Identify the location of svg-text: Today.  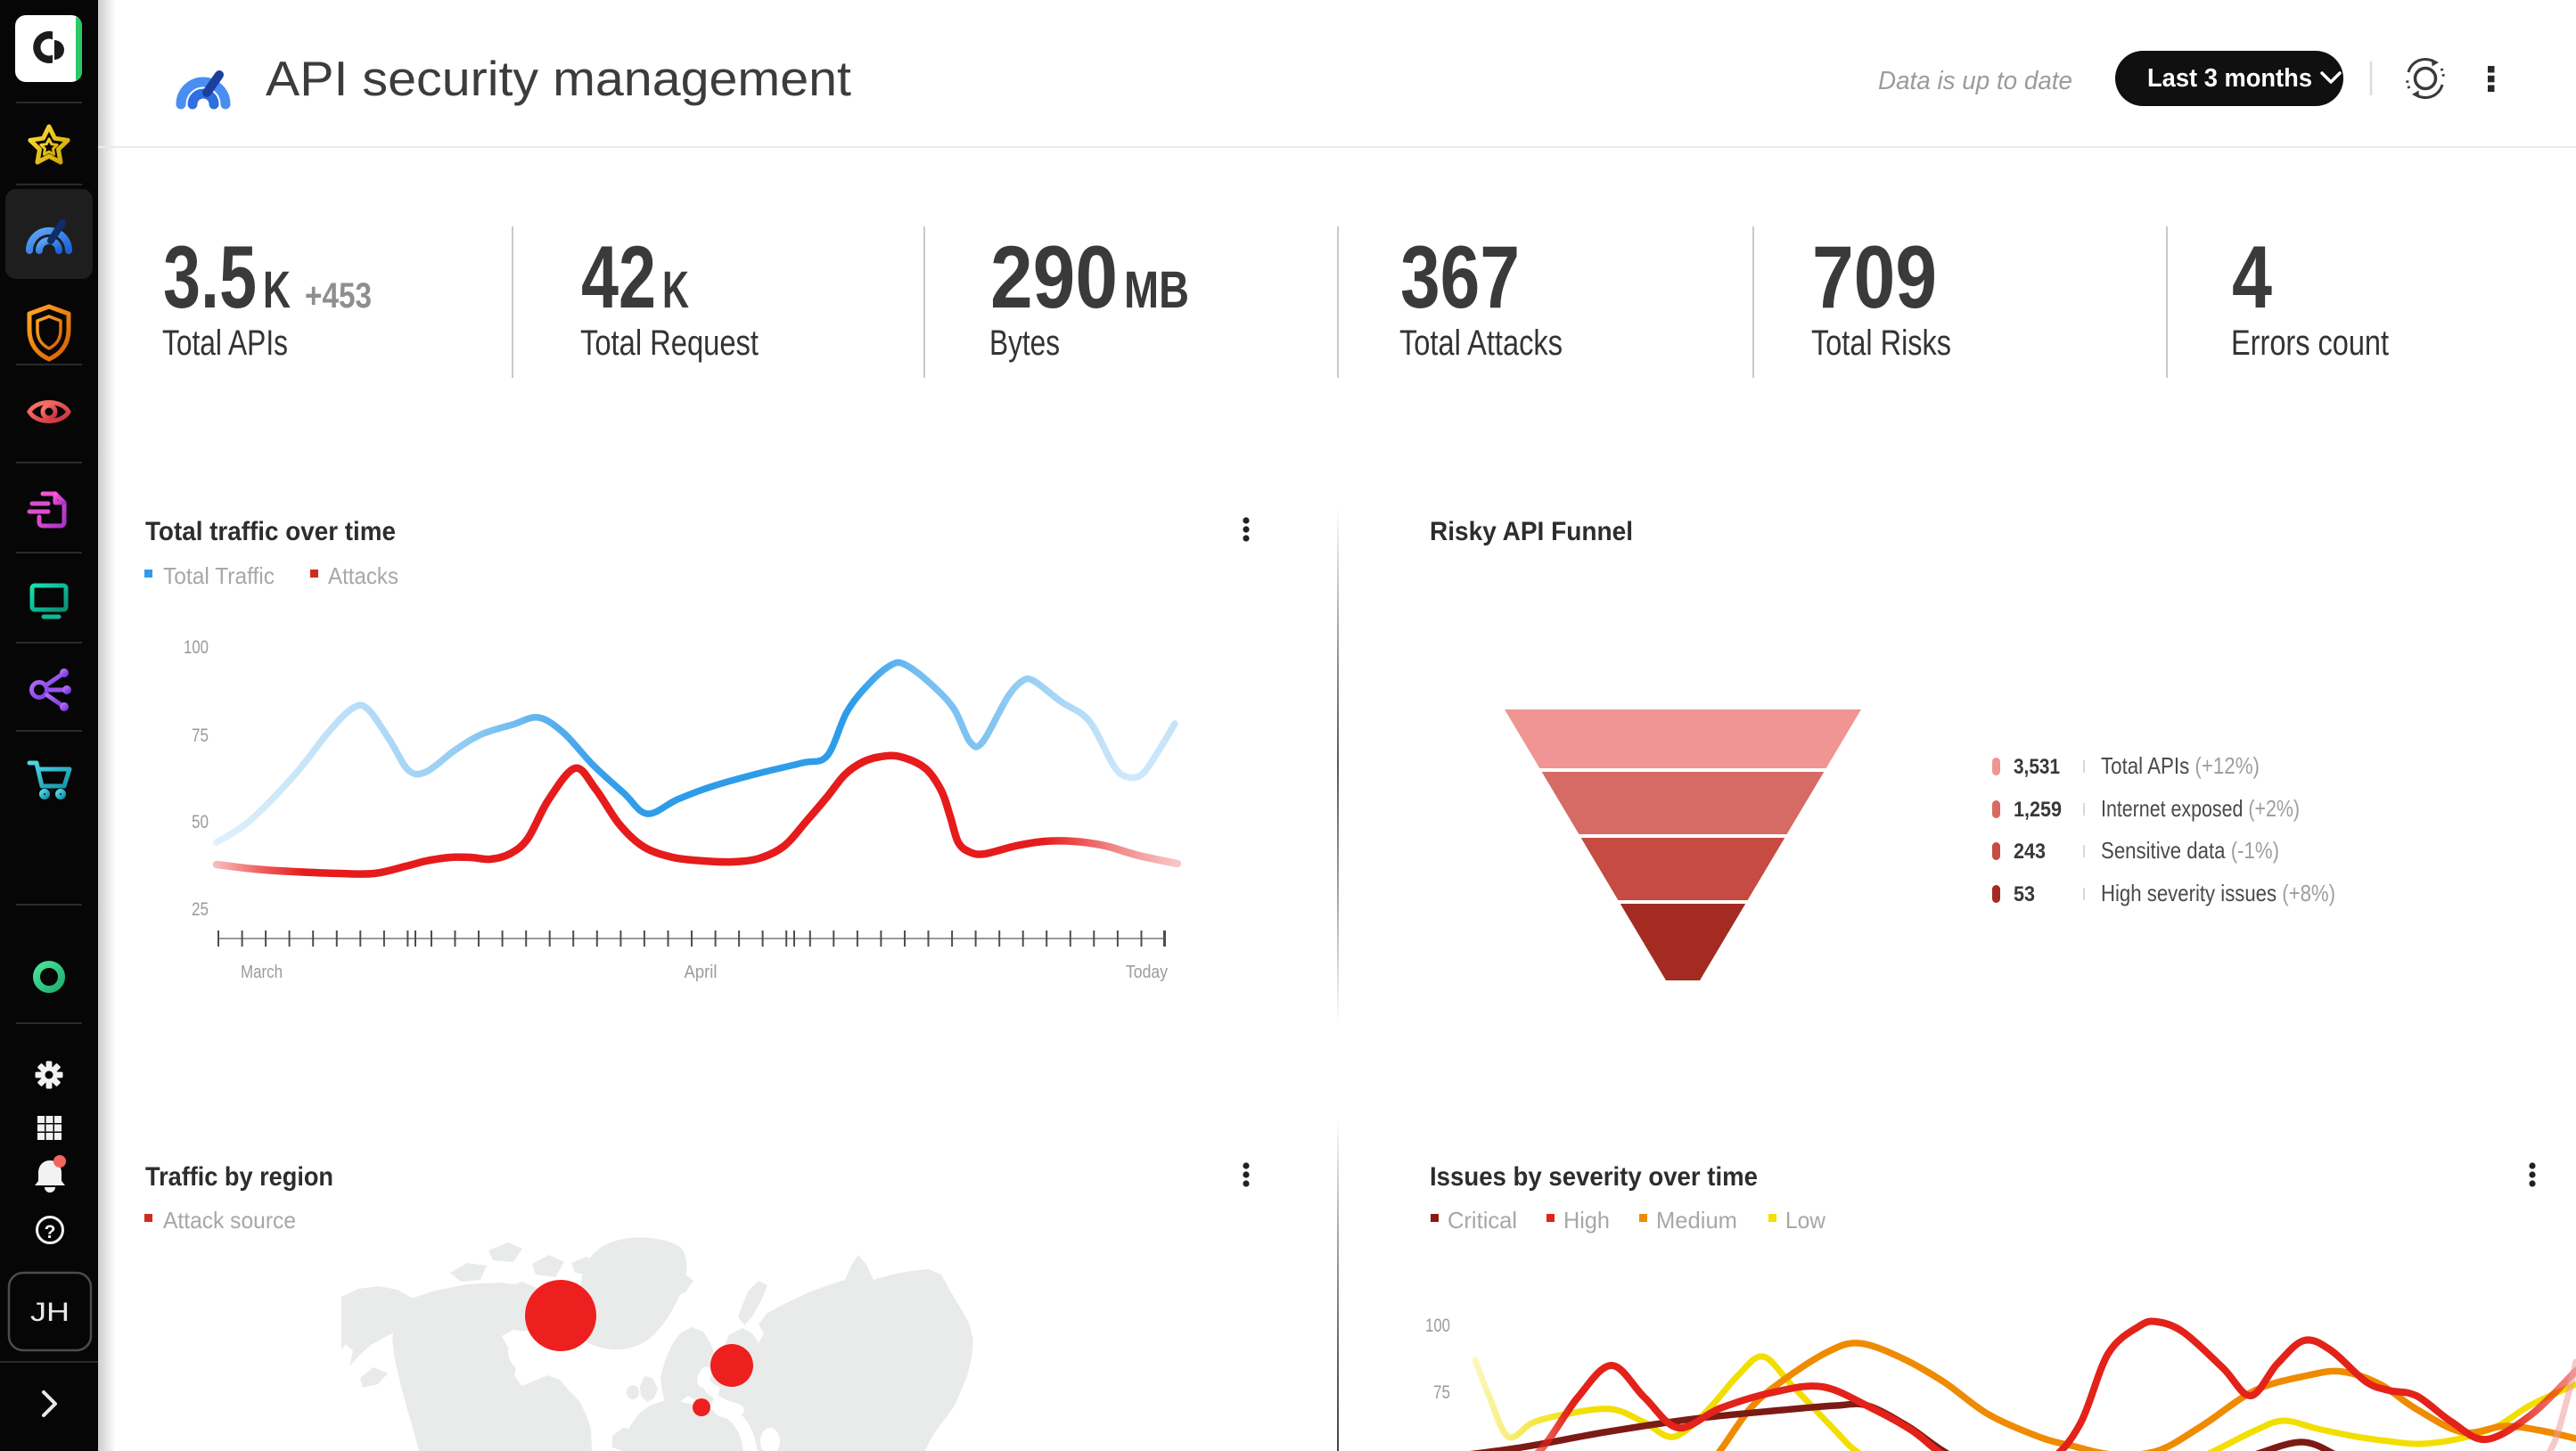
(1147, 972).